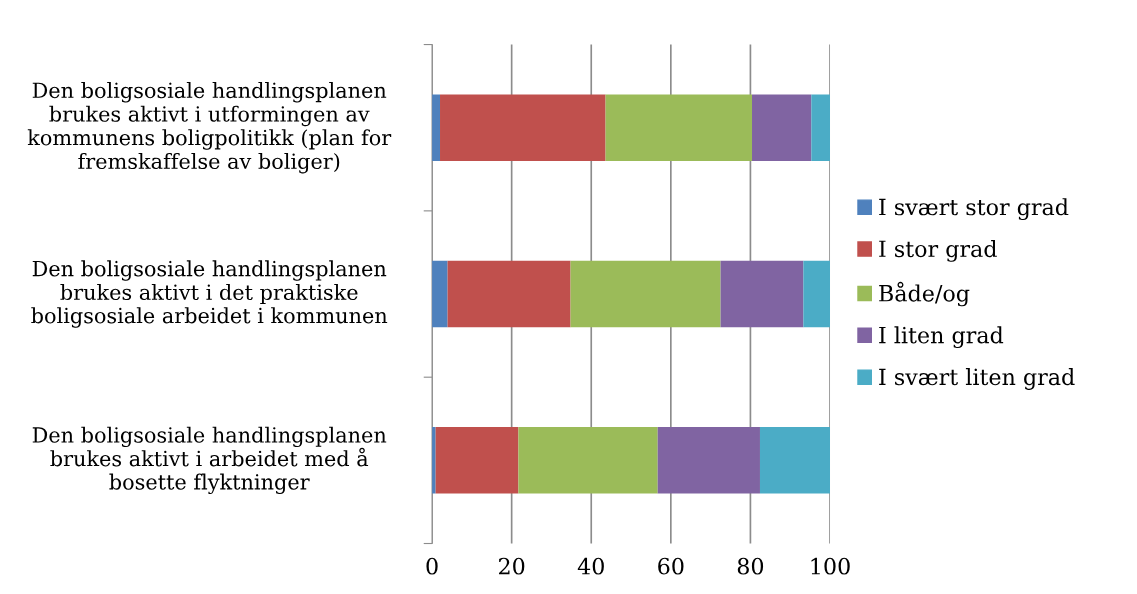 Image resolution: width=1137 pixels, height=594 pixels. I want to click on x-tick-label: 0, so click(432, 566).